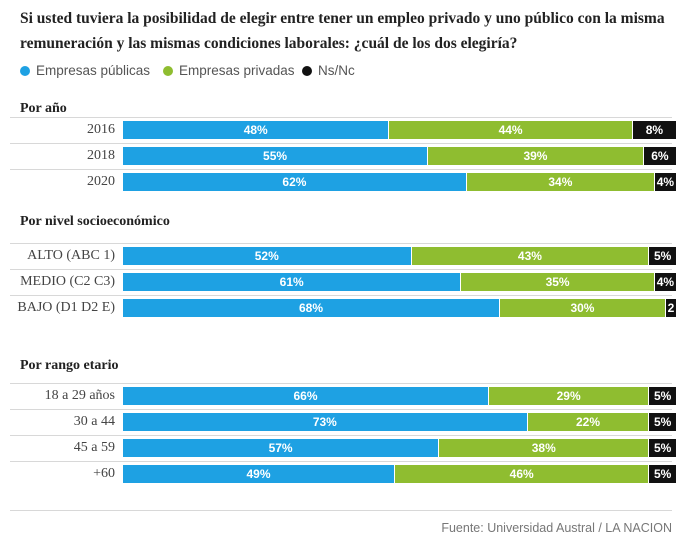  I want to click on bar-track: 68% 30% 2, so click(399, 308).